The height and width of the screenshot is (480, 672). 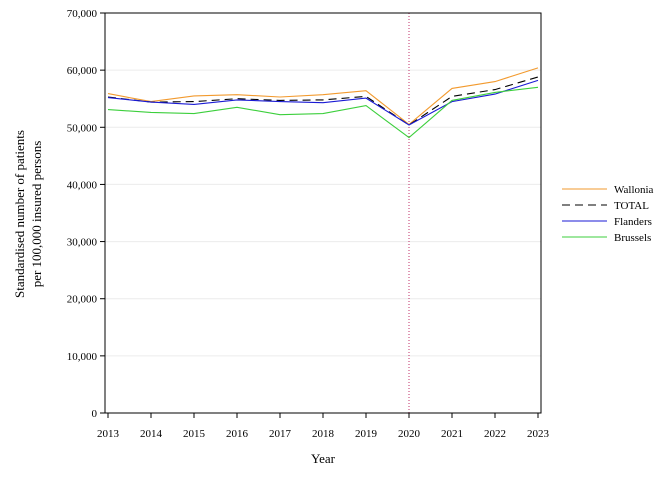 I want to click on x-axis-title: Year, so click(x=323, y=458).